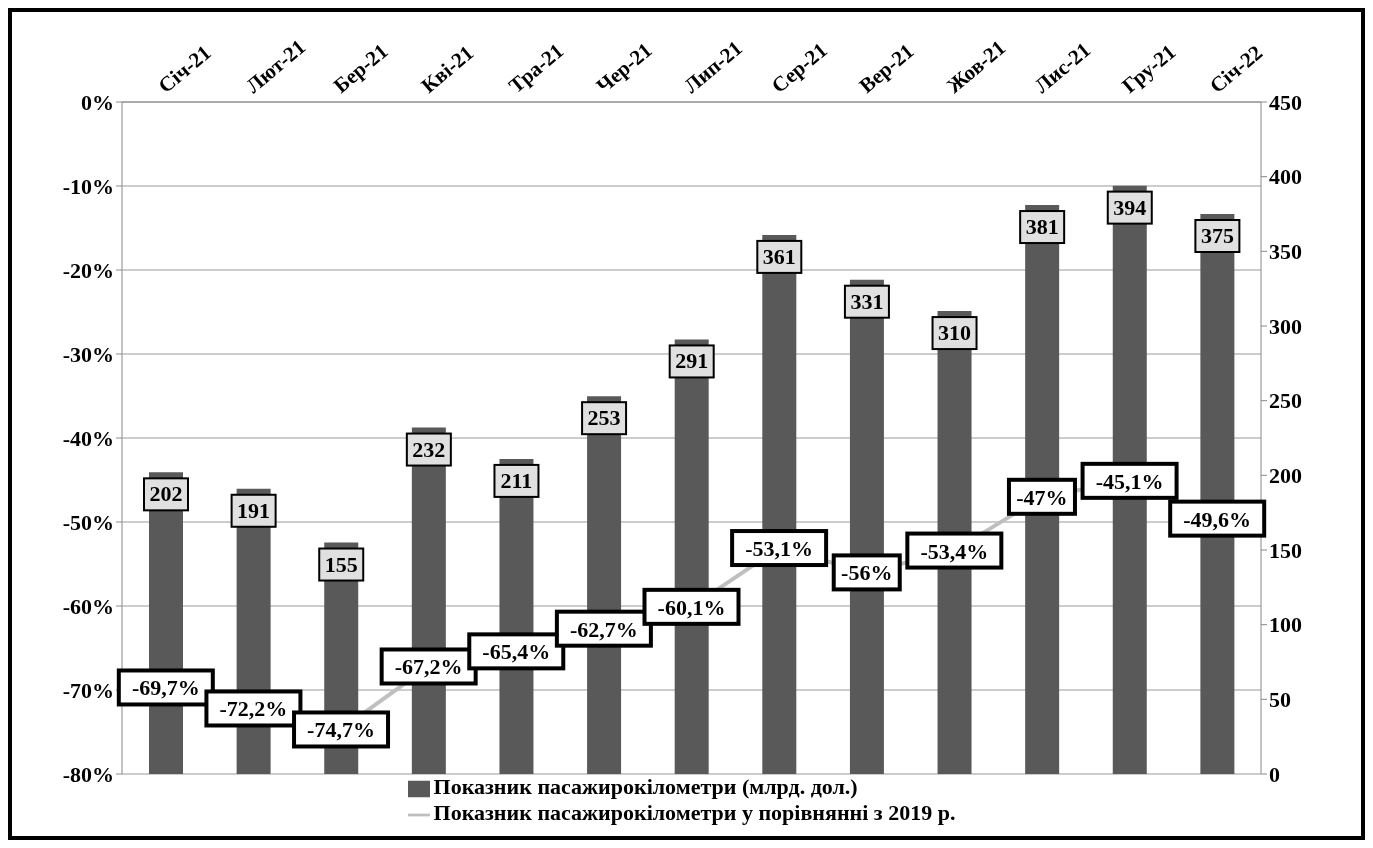  I want to click on y2-tick-label: 50, so click(1280, 700).